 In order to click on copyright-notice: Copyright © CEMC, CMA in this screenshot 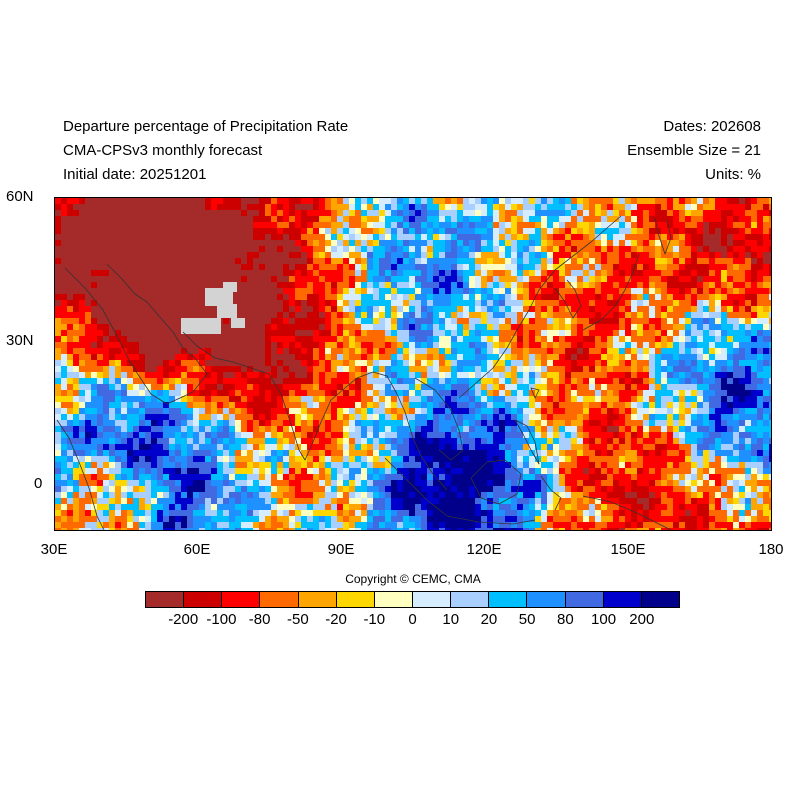, I will do `click(413, 579)`.